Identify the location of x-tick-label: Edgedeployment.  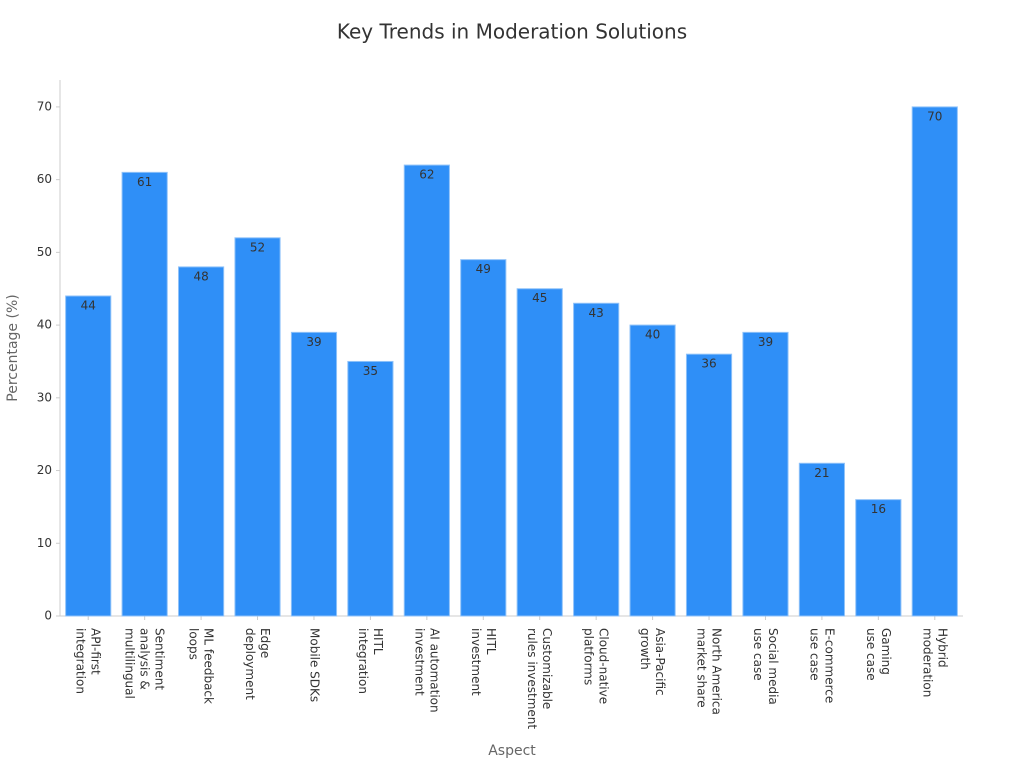
(258, 664).